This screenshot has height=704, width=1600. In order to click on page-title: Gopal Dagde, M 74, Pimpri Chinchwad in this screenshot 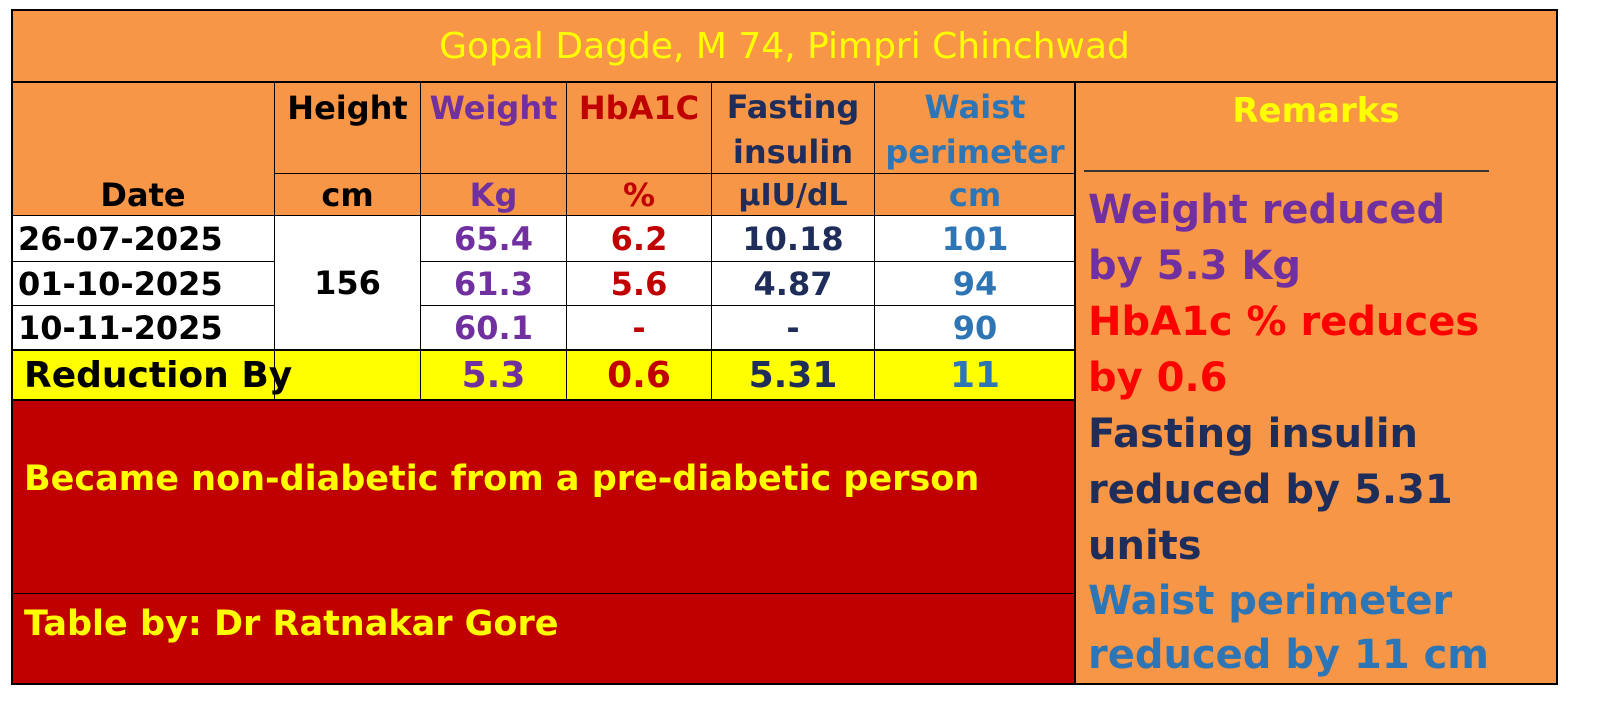, I will do `click(784, 46)`.